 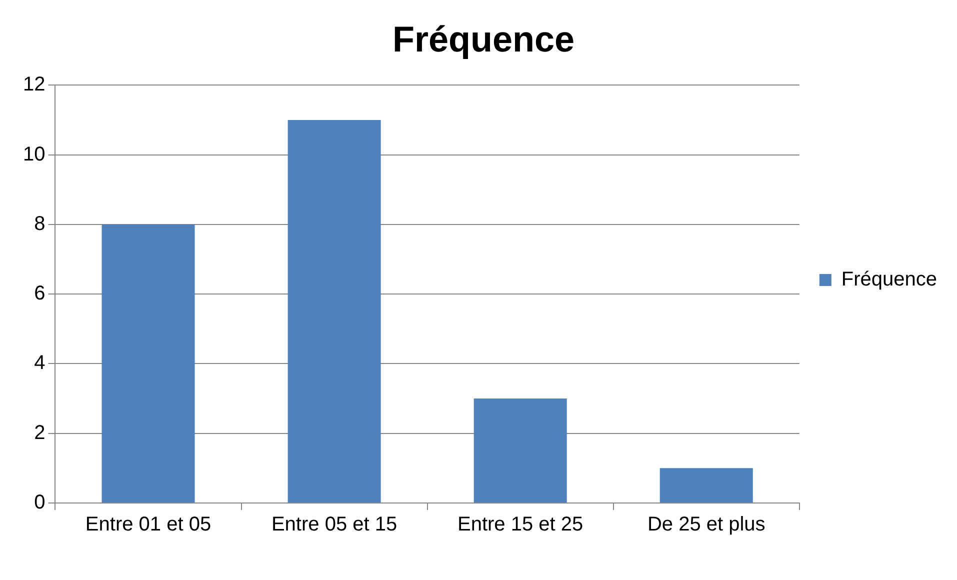 What do you see at coordinates (706, 525) in the screenshot?
I see `x-tick-label: De 25 et plus` at bounding box center [706, 525].